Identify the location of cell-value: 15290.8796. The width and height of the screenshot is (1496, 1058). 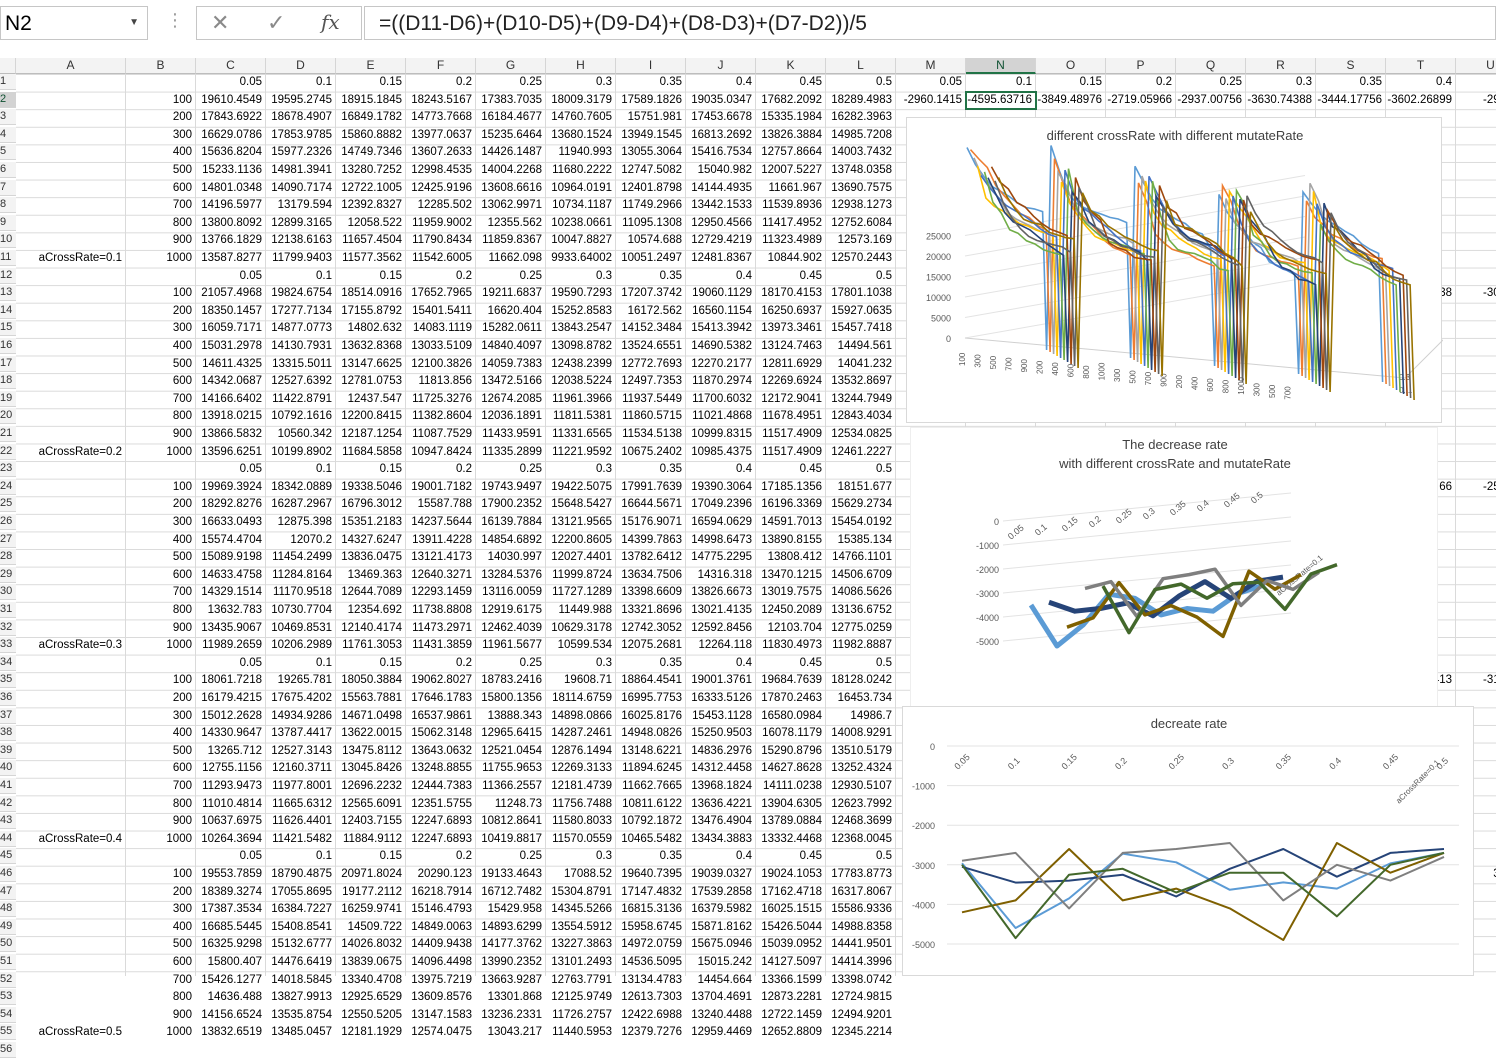
(791, 750).